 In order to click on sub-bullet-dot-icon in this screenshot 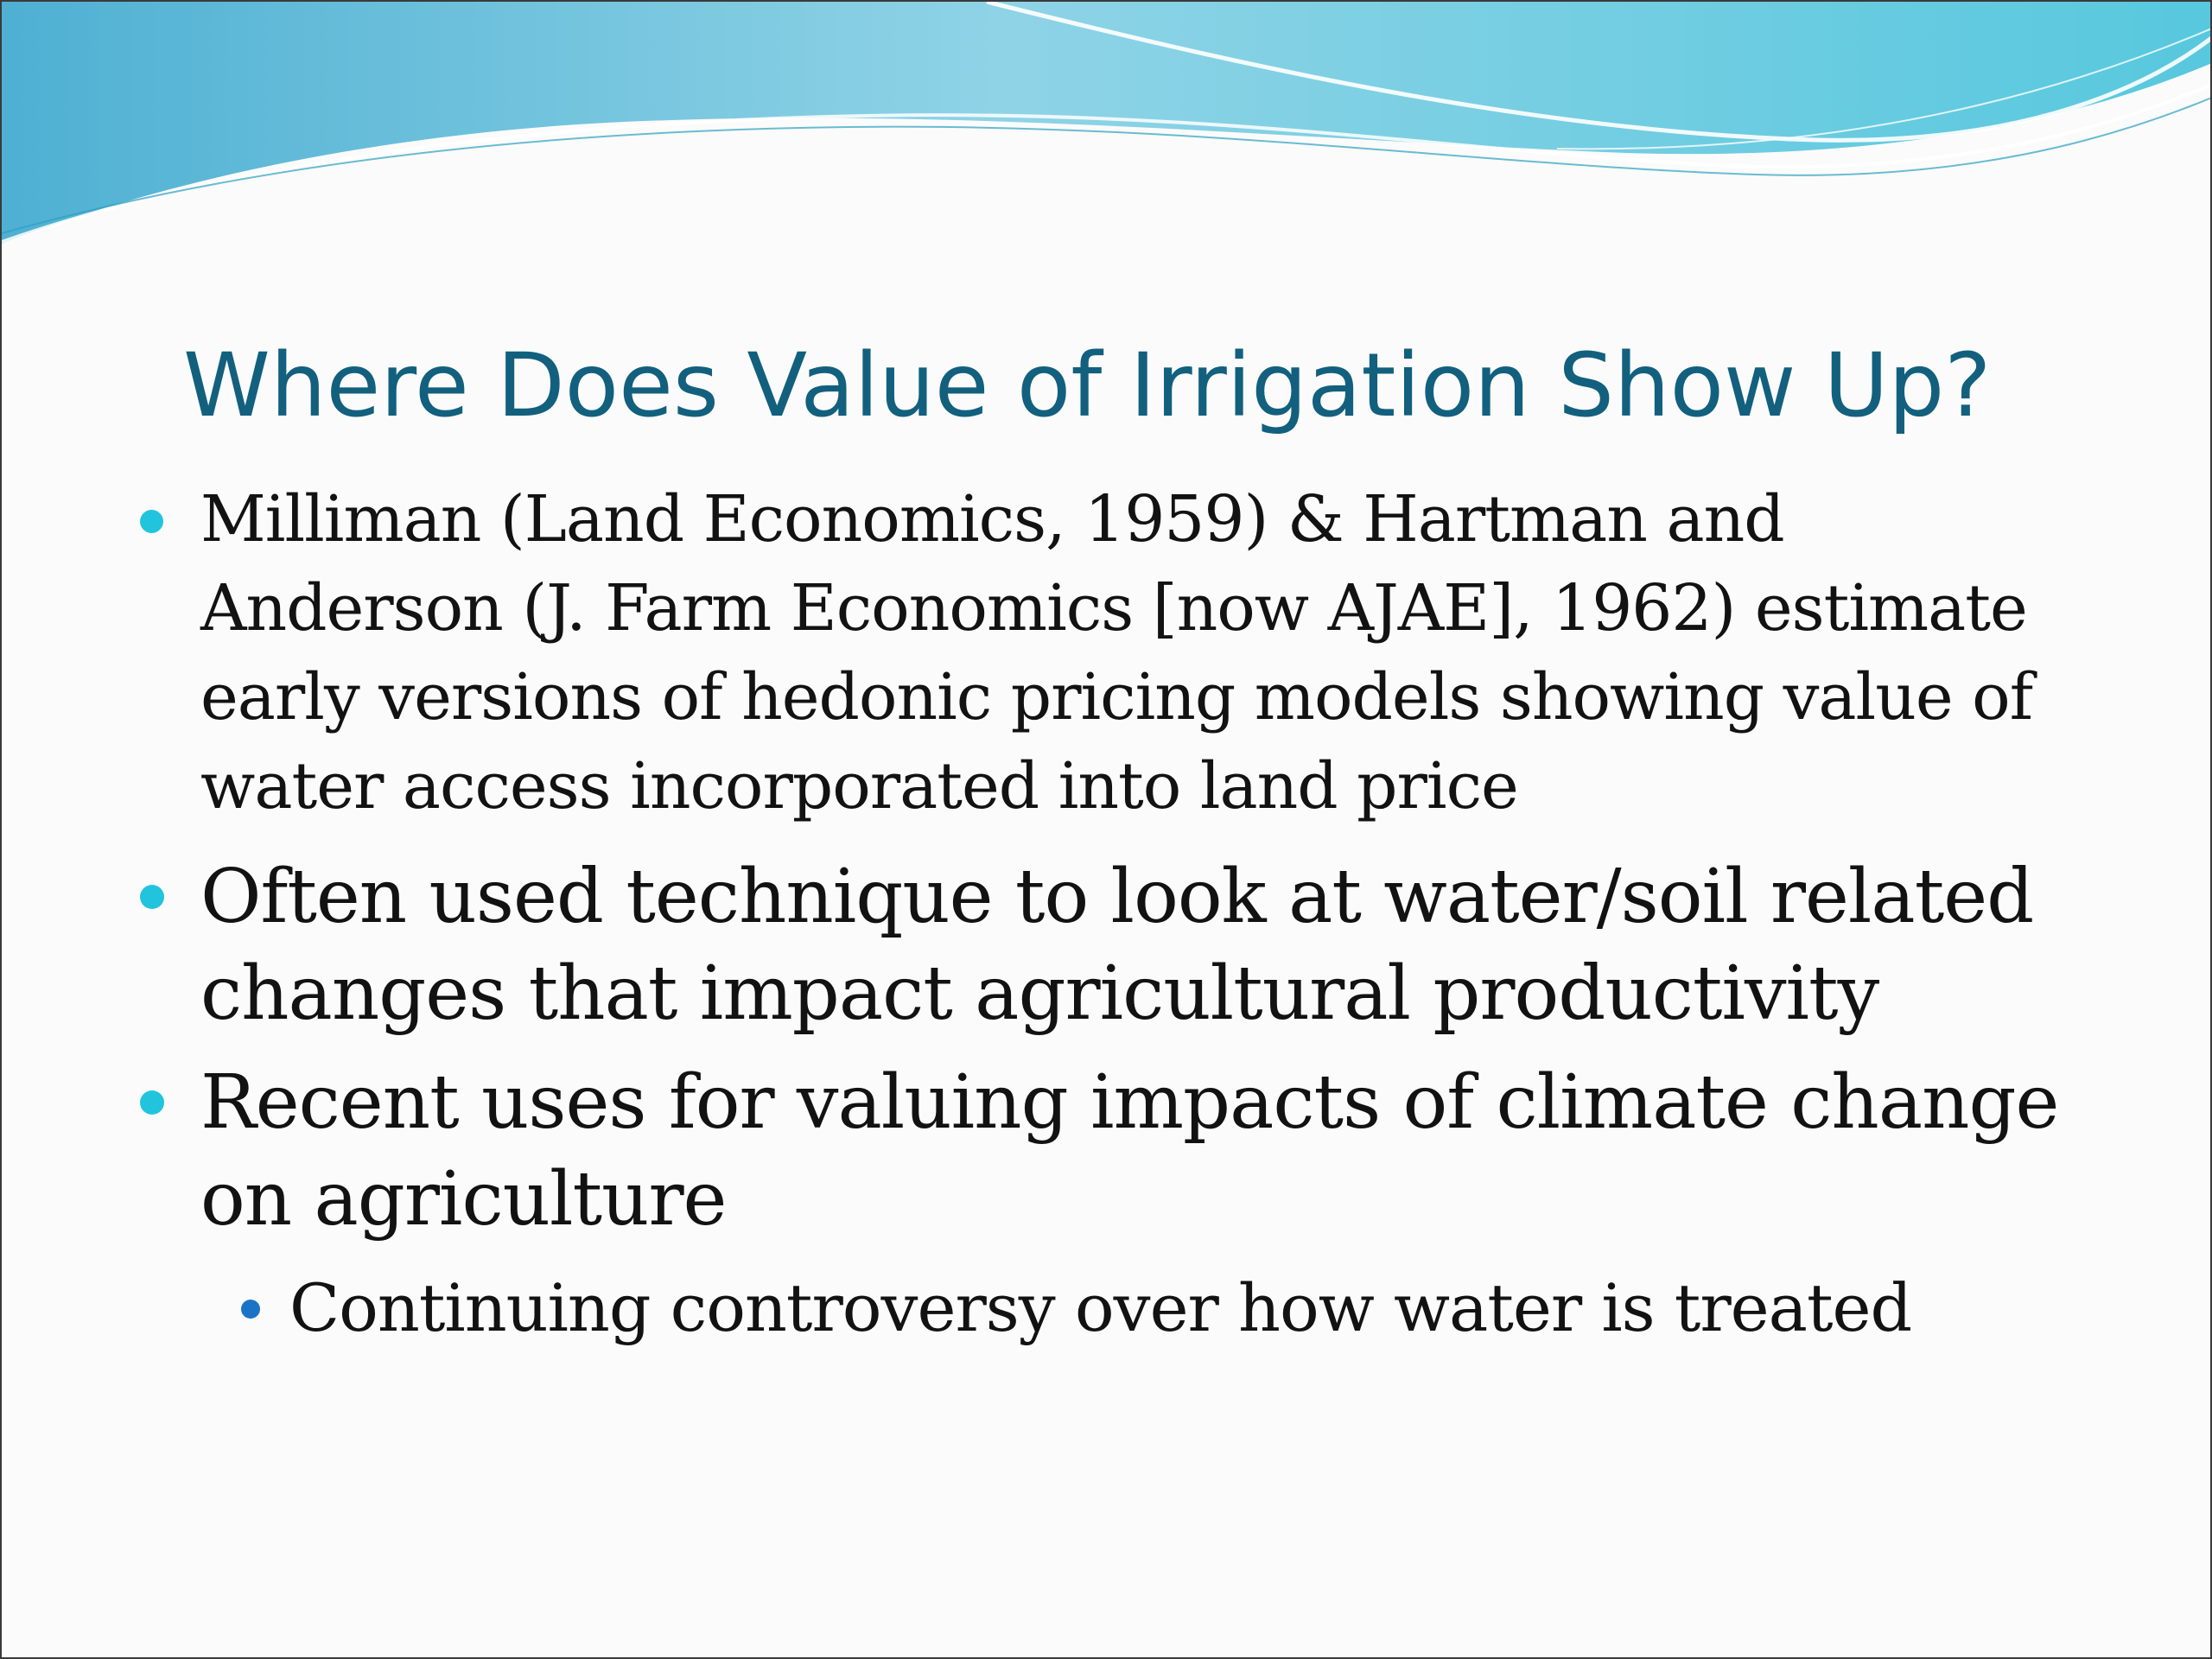, I will do `click(250, 1309)`.